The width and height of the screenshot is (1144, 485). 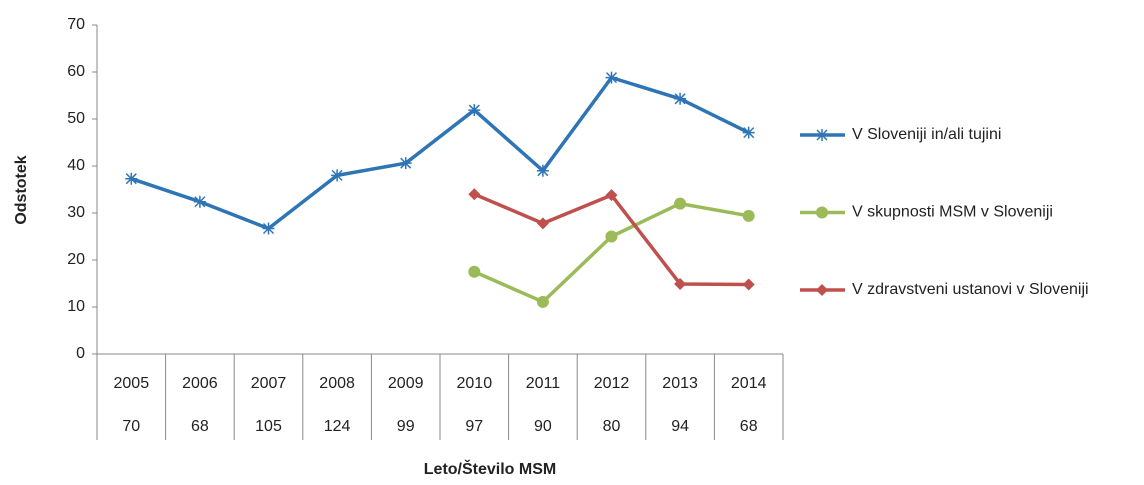 What do you see at coordinates (406, 383) in the screenshot?
I see `x-tick-label: 2009` at bounding box center [406, 383].